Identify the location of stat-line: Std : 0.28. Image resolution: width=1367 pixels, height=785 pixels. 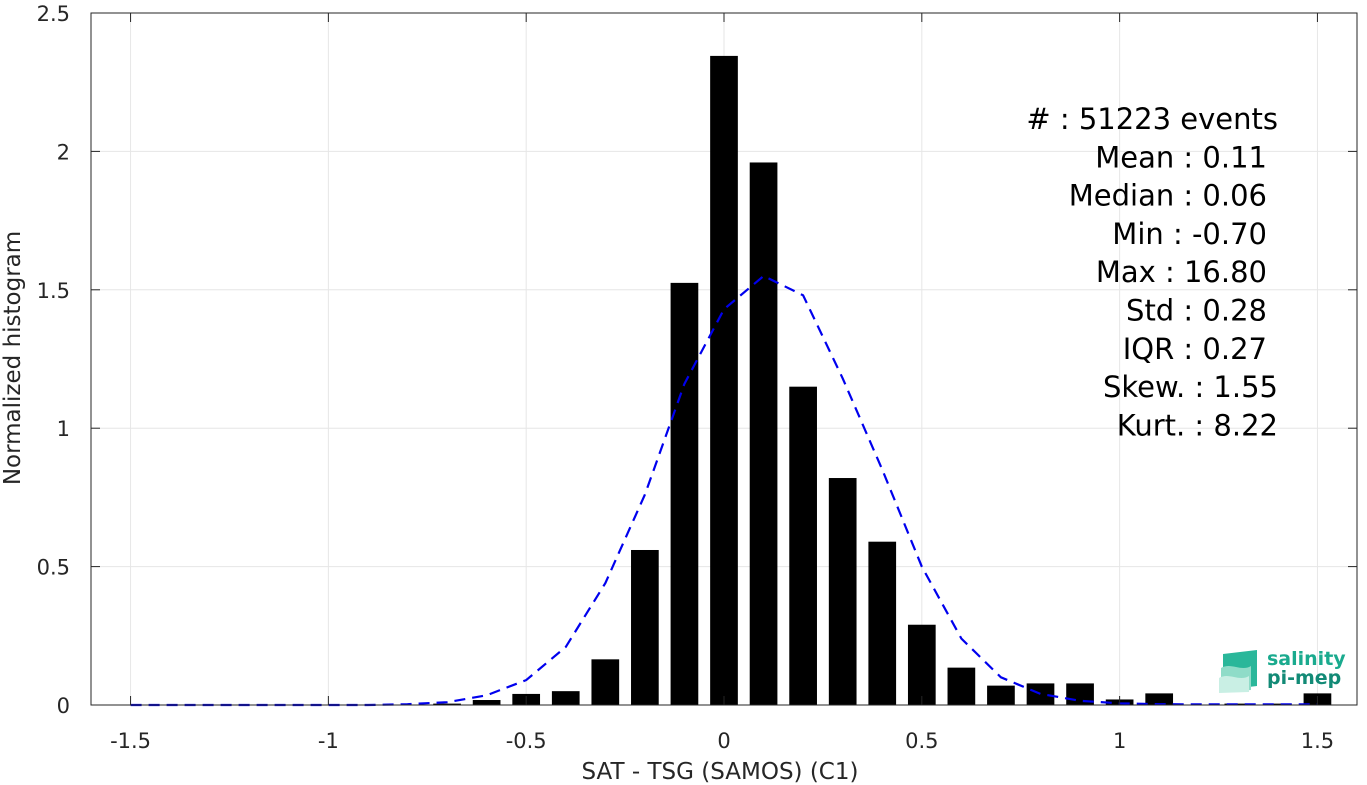
(1196, 311).